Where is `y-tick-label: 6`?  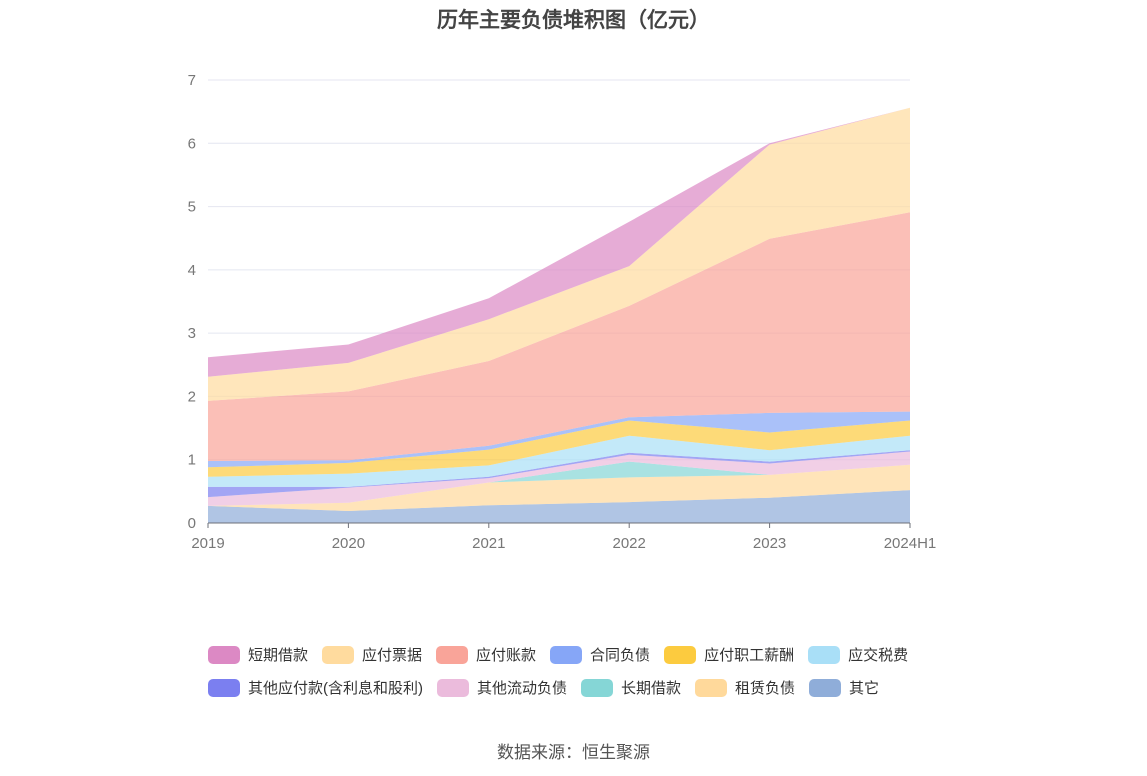
y-tick-label: 6 is located at coordinates (192, 143).